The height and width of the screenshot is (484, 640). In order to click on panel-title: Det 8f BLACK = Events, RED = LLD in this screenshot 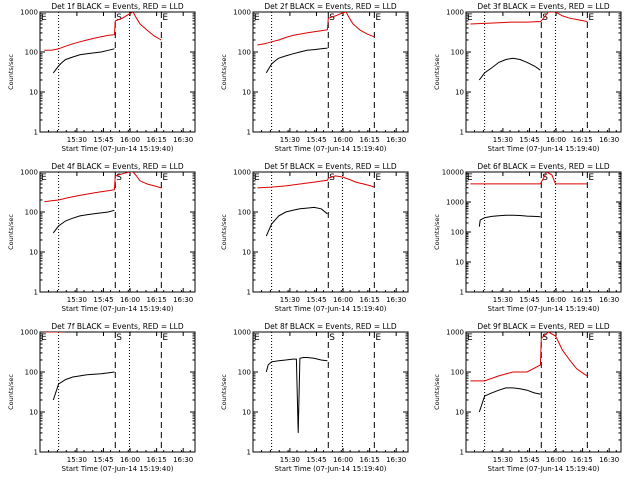, I will do `click(330, 326)`.